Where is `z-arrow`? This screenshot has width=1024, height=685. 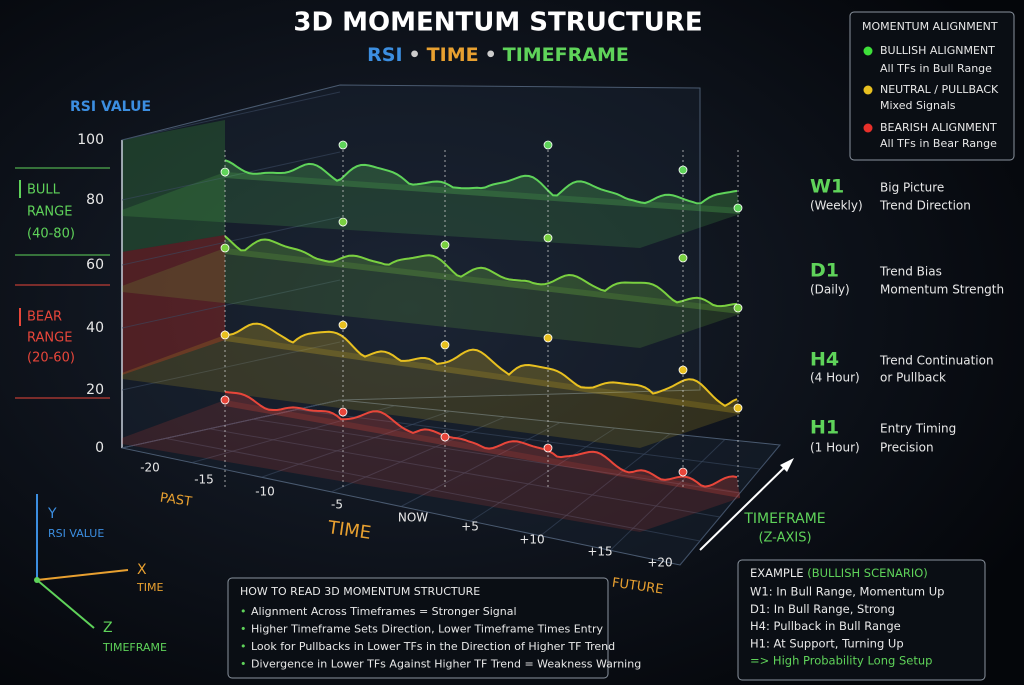 z-arrow is located at coordinates (744, 507).